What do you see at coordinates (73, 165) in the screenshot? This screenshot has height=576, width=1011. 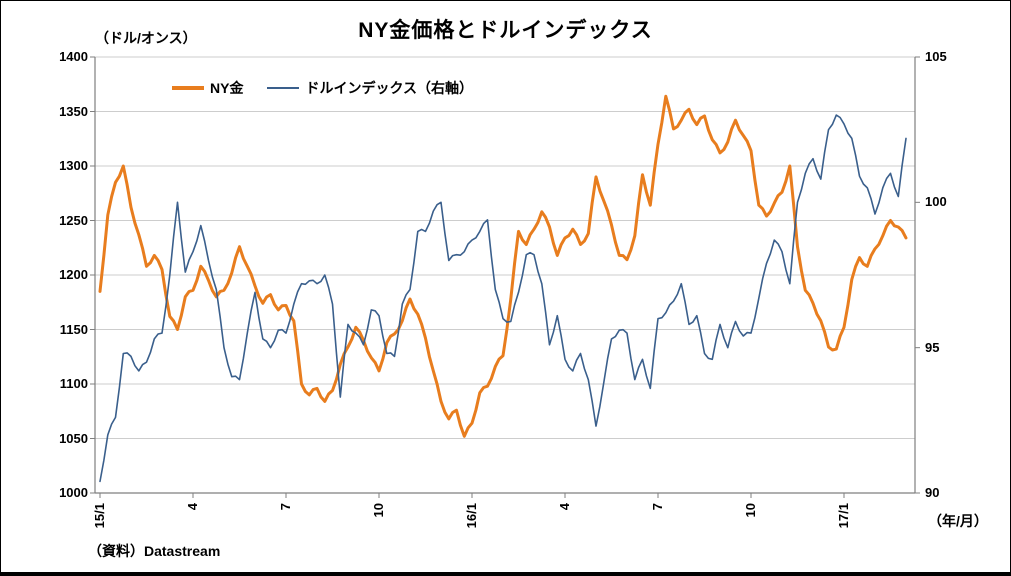 I see `left-axis-tick-label: 1300` at bounding box center [73, 165].